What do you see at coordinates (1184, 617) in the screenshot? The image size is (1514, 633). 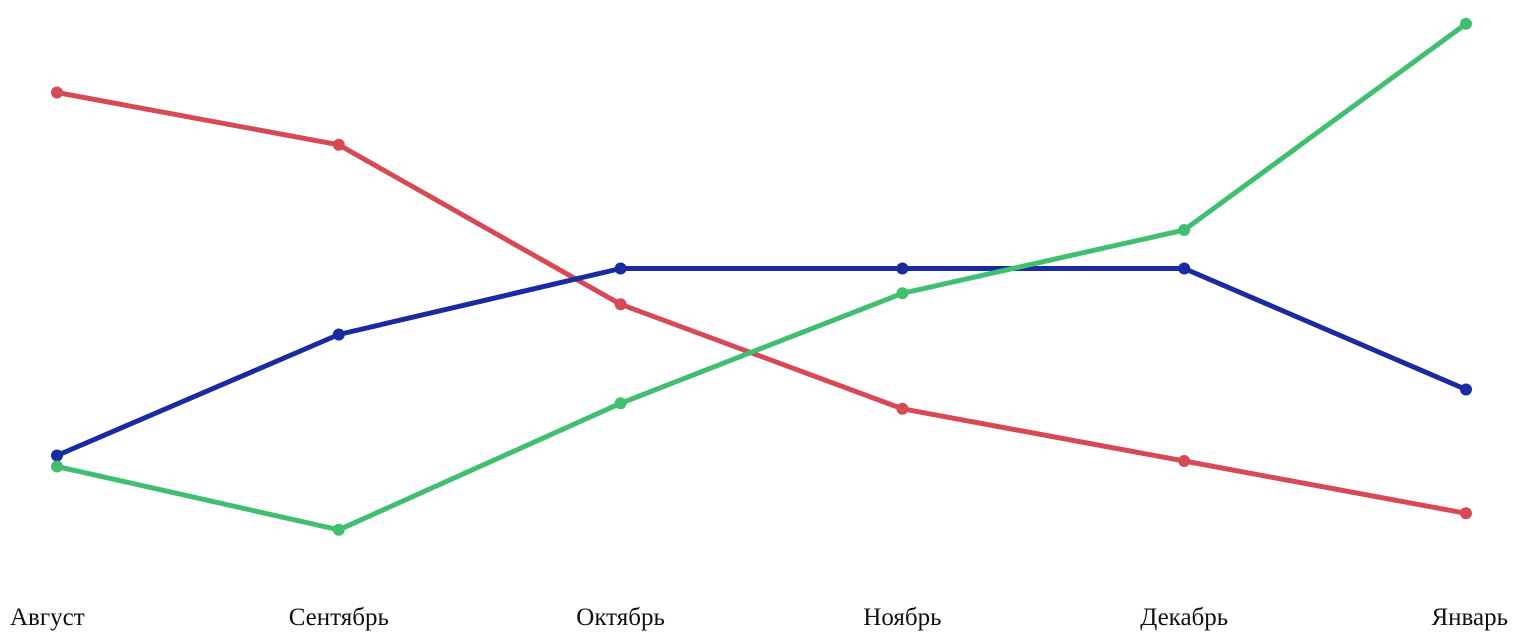 I see `category-label-4: Декабрь` at bounding box center [1184, 617].